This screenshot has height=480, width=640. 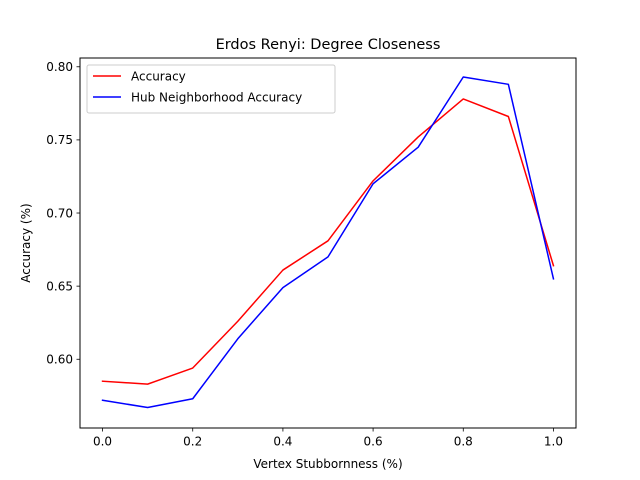 What do you see at coordinates (59, 67) in the screenshot?
I see `y-tick-label: 0.80` at bounding box center [59, 67].